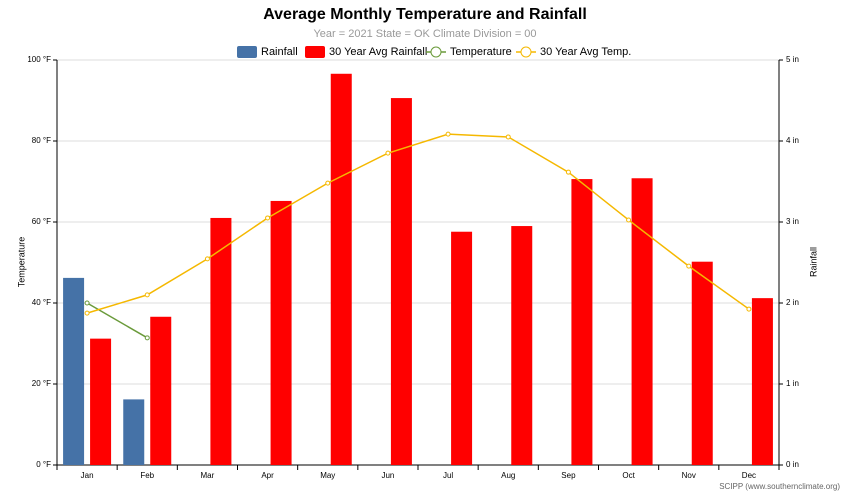 This screenshot has height=502, width=850. What do you see at coordinates (378, 52) in the screenshot?
I see `legend-label: 30 Year Avg Rainfall` at bounding box center [378, 52].